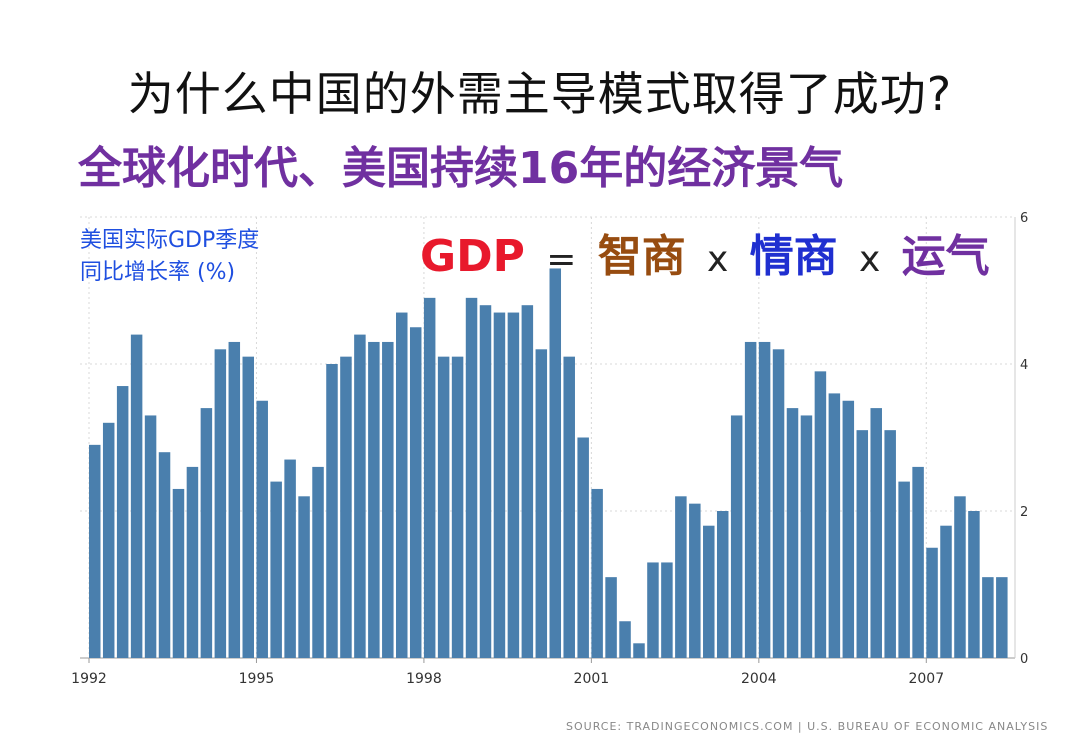  I want to click on formula-gdp: GDP, so click(472, 256).